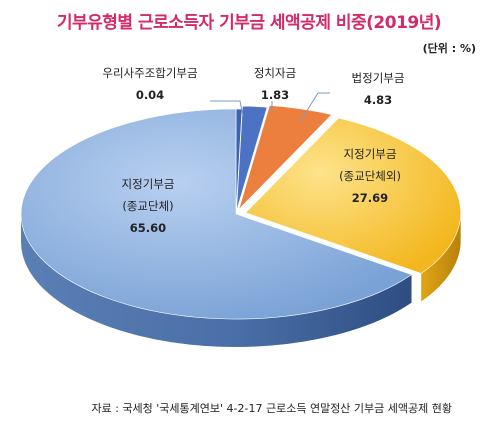  Describe the element at coordinates (370, 176) in the screenshot. I see `slice-label: (종교단체외)` at that location.